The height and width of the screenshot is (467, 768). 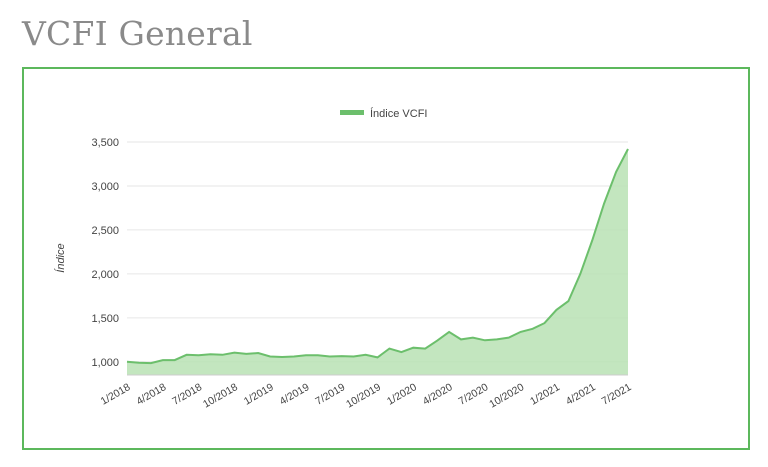 What do you see at coordinates (105, 187) in the screenshot?
I see `y-tick-label: 3,000` at bounding box center [105, 187].